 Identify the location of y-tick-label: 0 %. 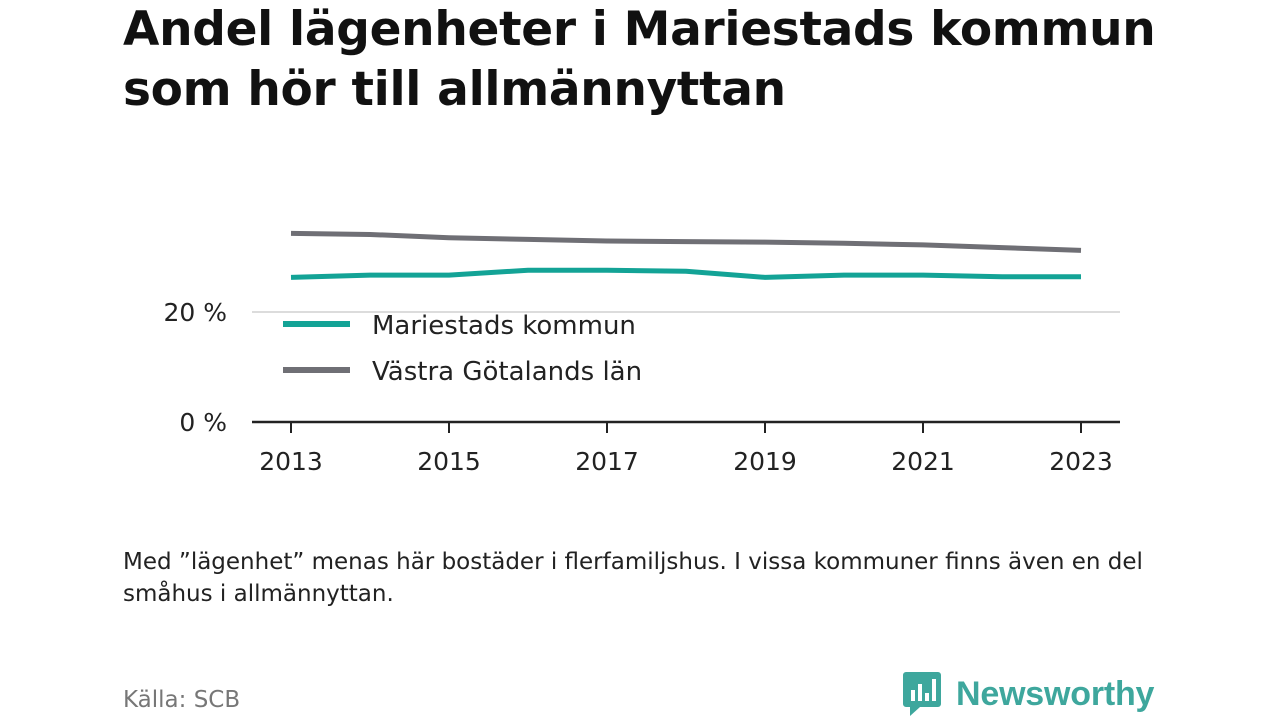
(203, 422).